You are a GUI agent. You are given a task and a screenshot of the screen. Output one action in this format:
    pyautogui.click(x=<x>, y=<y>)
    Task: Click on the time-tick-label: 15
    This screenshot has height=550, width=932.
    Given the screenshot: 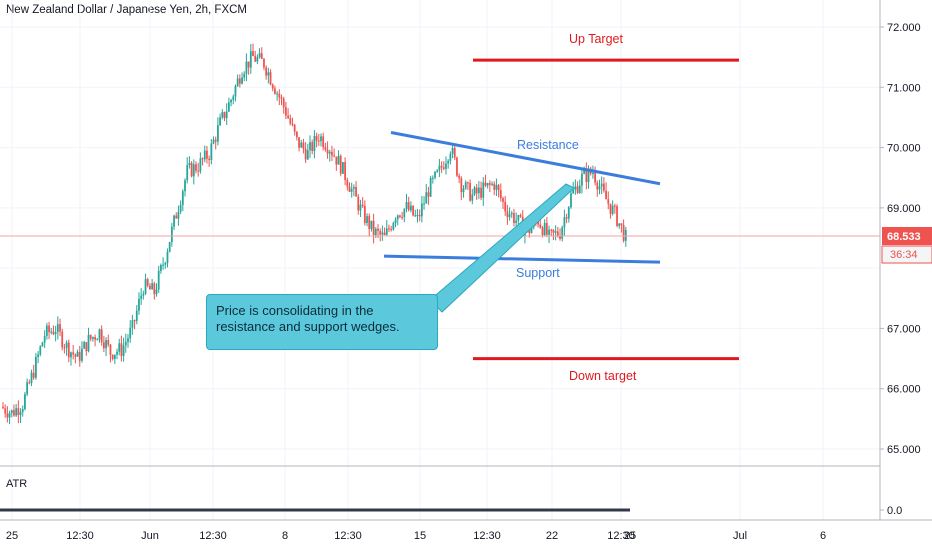 What is the action you would take?
    pyautogui.click(x=420, y=536)
    